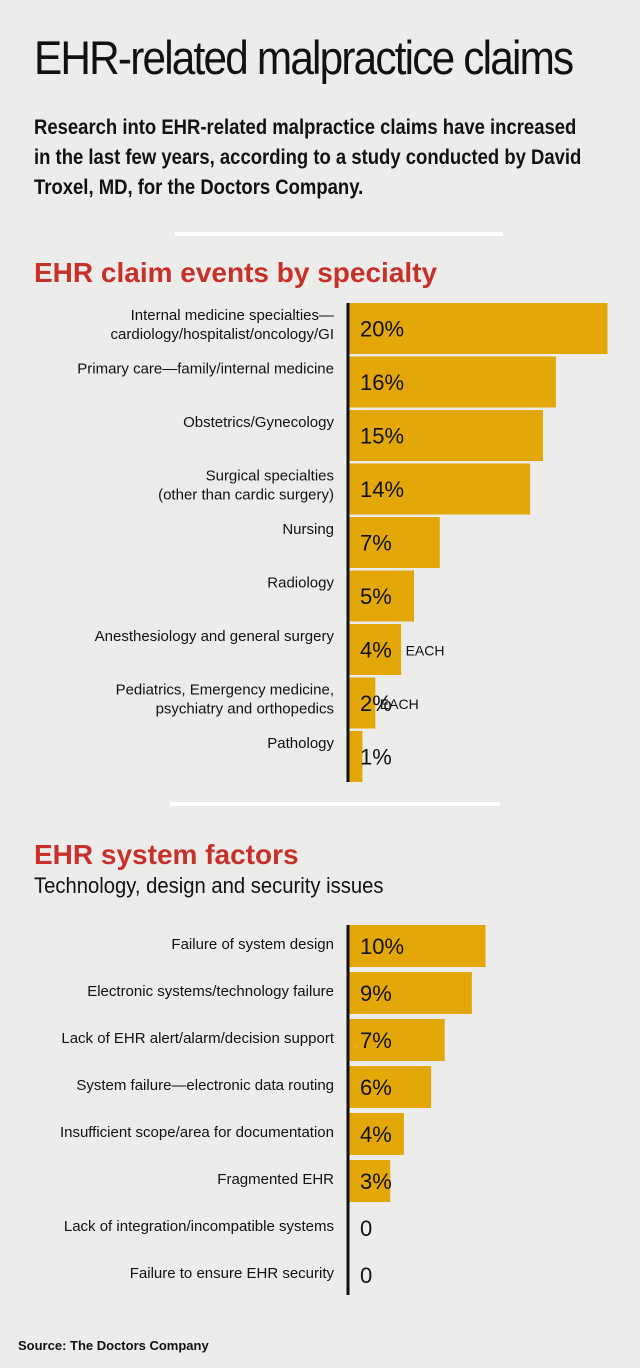  Describe the element at coordinates (308, 529) in the screenshot. I see `category-label: Nursing` at that location.